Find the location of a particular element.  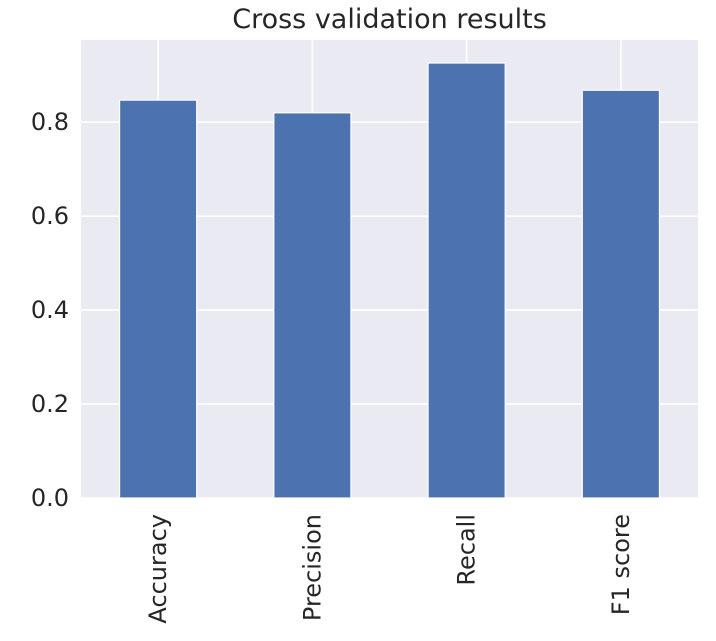

y-tick-label: 0.6 is located at coordinates (50, 216).